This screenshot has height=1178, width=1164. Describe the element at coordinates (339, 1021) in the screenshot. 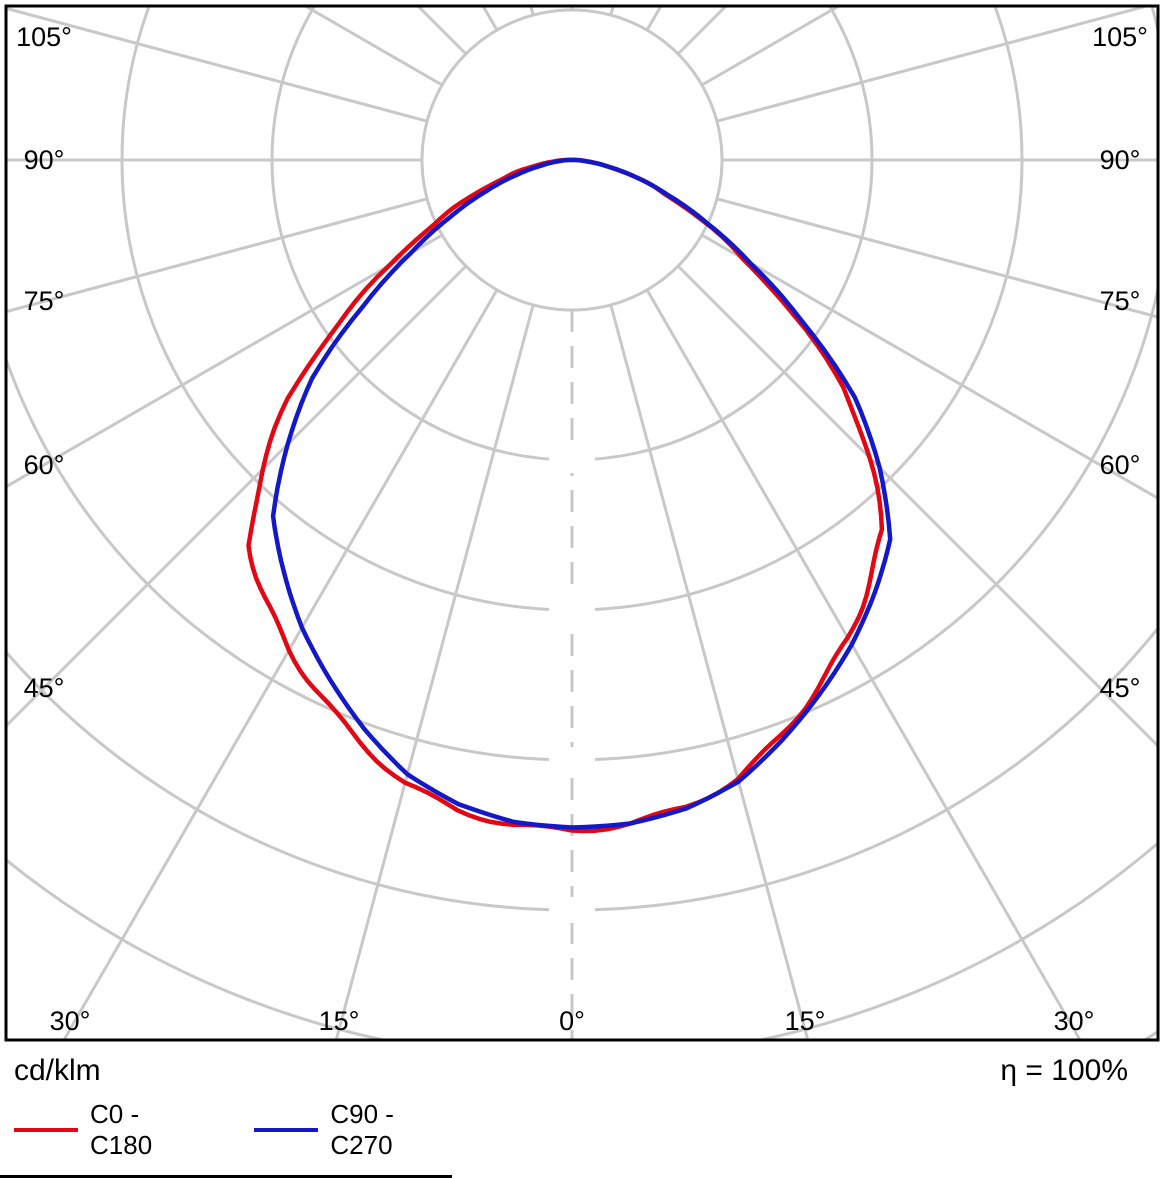

I see `angle-label-15-left: 15°` at that location.